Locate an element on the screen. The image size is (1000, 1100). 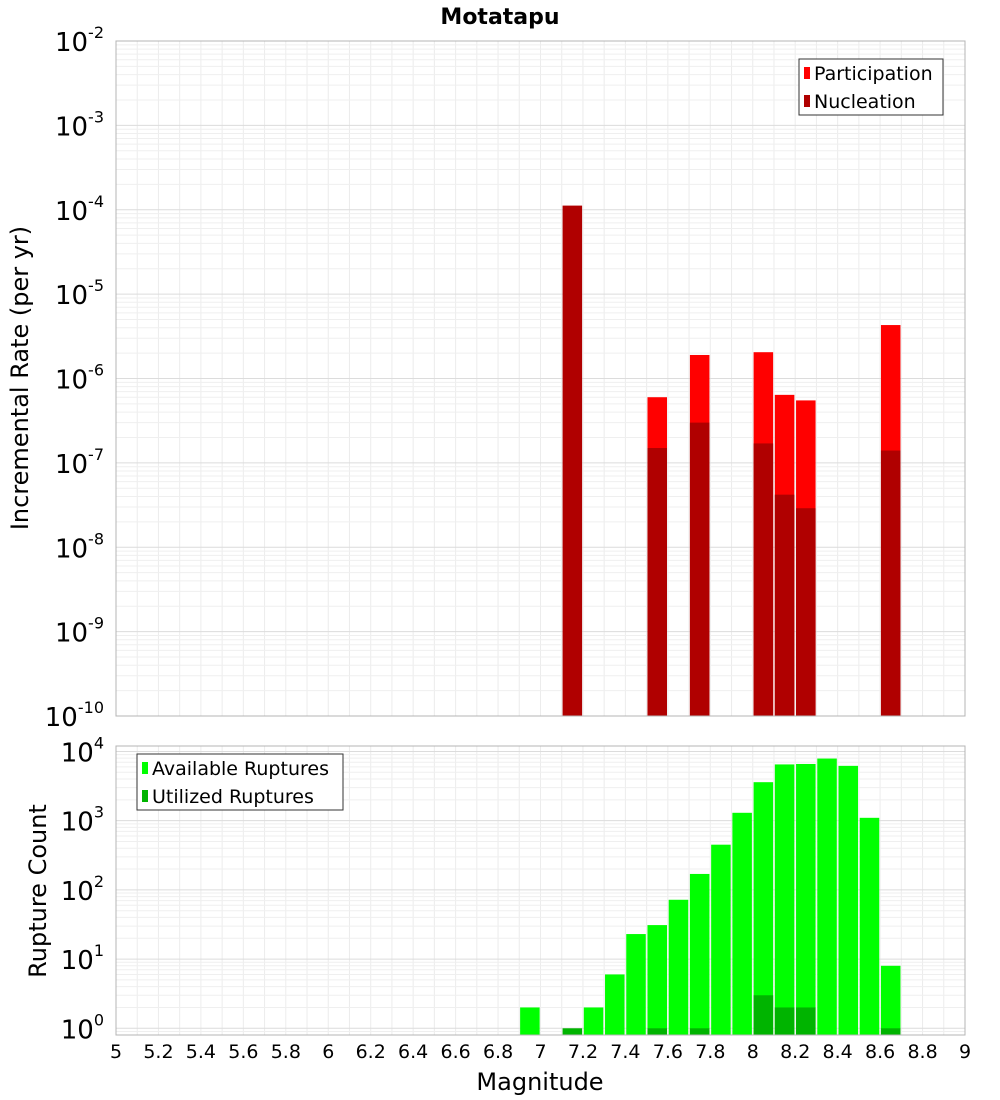
x-tick-label: 7.4 is located at coordinates (625, 1052).